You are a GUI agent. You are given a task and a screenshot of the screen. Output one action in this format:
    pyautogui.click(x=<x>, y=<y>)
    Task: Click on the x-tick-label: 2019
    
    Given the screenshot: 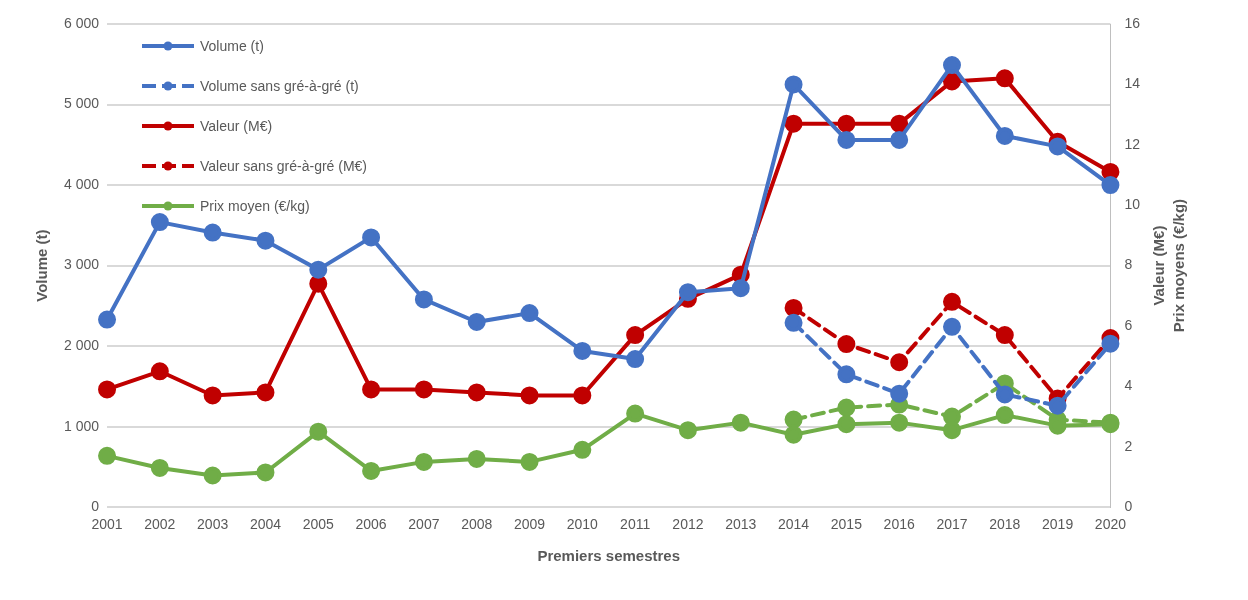 What is the action you would take?
    pyautogui.click(x=1058, y=524)
    